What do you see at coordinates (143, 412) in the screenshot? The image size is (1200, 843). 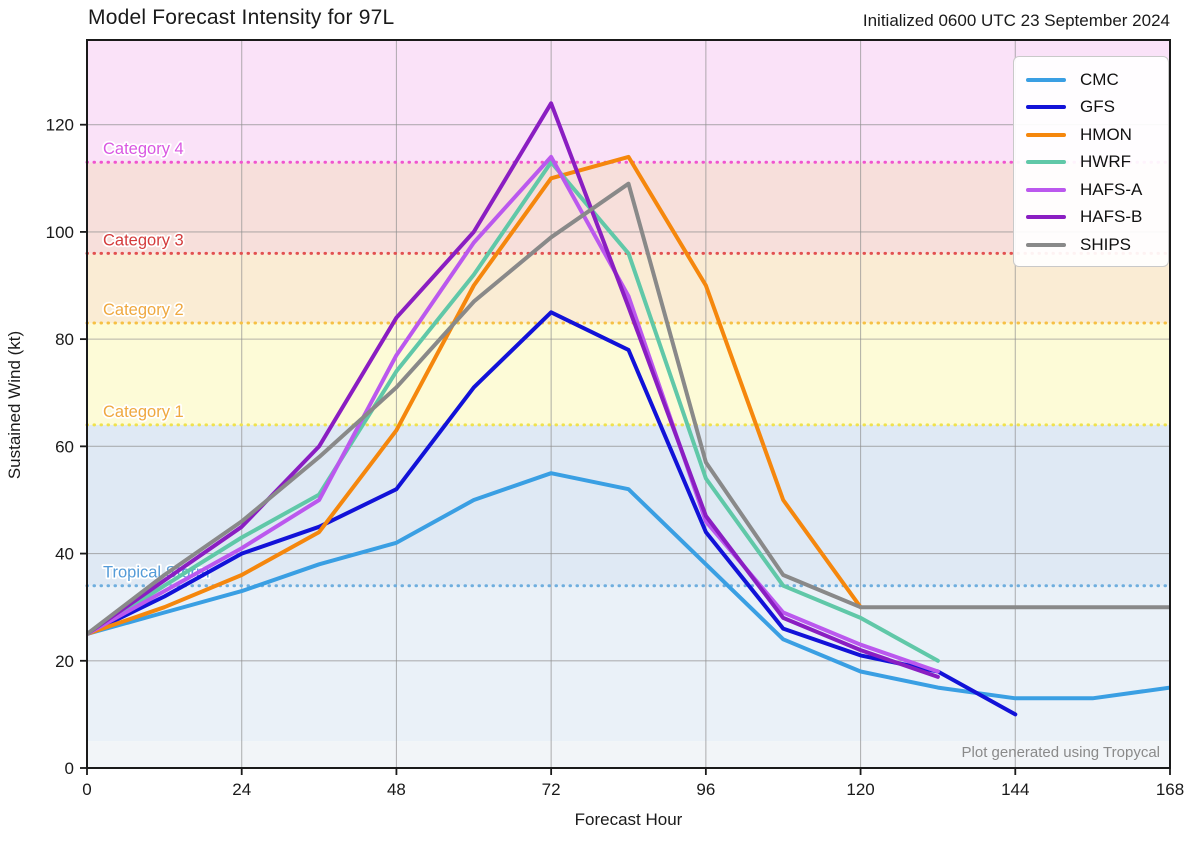 I see `threshold-label-category-1: Category 1` at bounding box center [143, 412].